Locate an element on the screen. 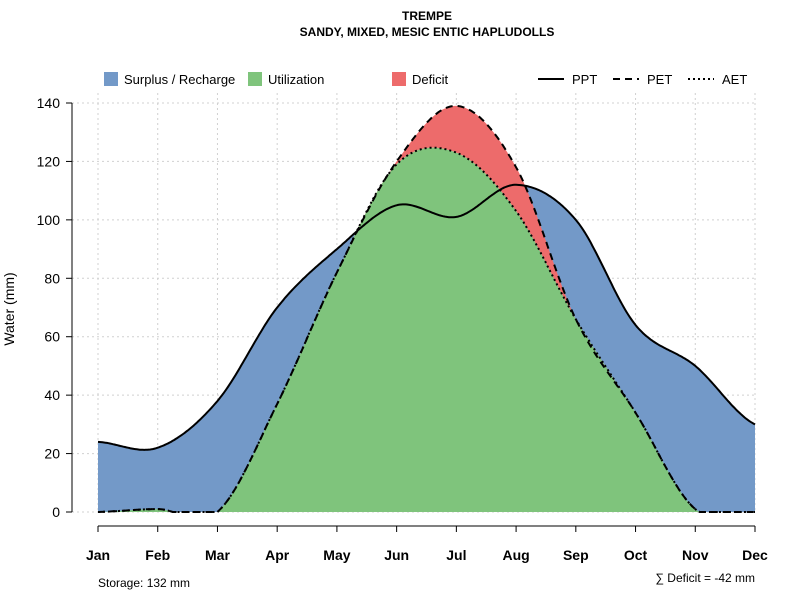  x-tick-label: May is located at coordinates (336, 555).